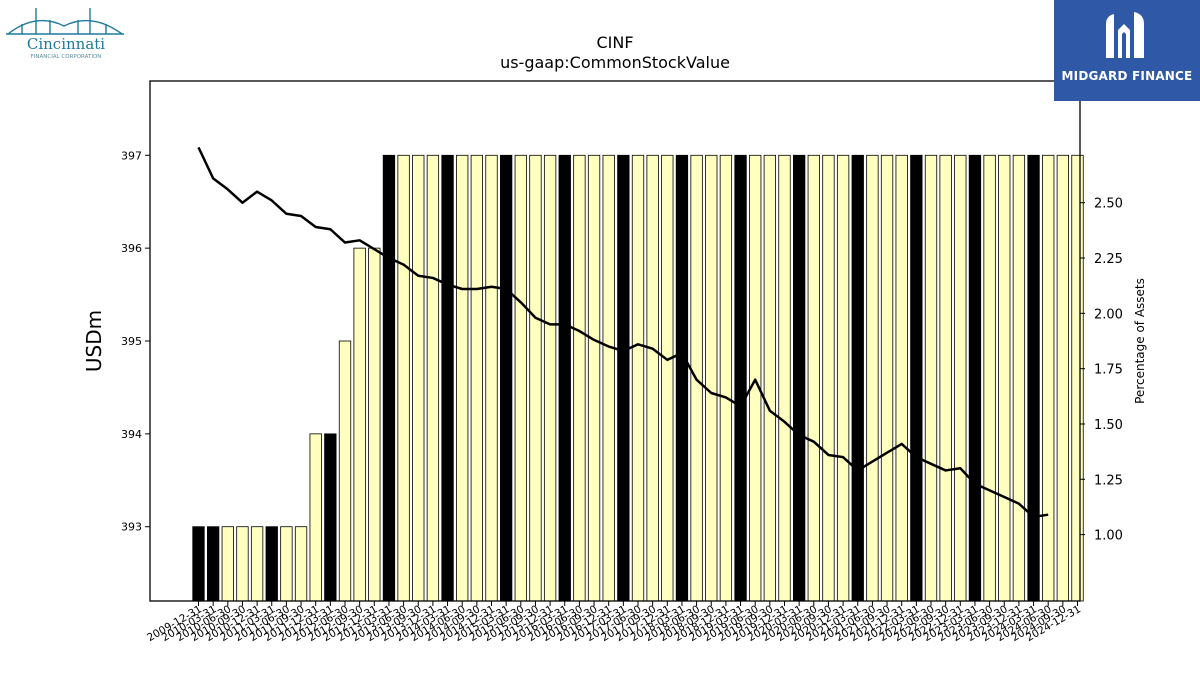  I want to click on y2-tick-label: 1.00, so click(1108, 536).